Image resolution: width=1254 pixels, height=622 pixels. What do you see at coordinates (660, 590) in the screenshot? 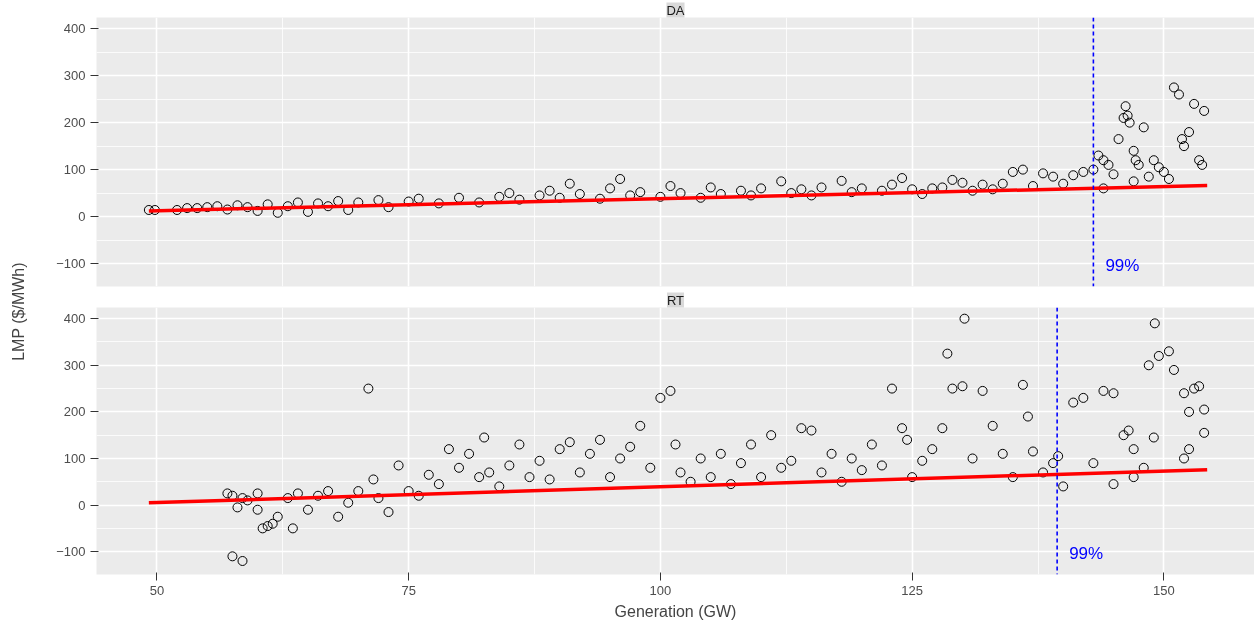
I see `x-tick-label: 100` at bounding box center [660, 590].